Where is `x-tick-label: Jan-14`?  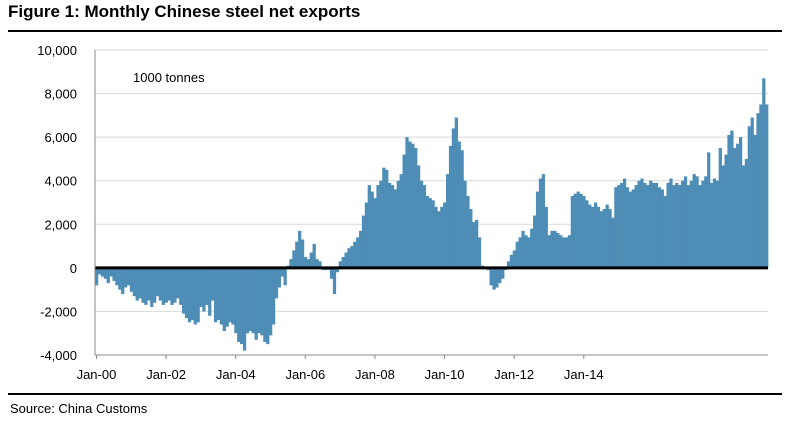 x-tick-label: Jan-14 is located at coordinates (584, 374).